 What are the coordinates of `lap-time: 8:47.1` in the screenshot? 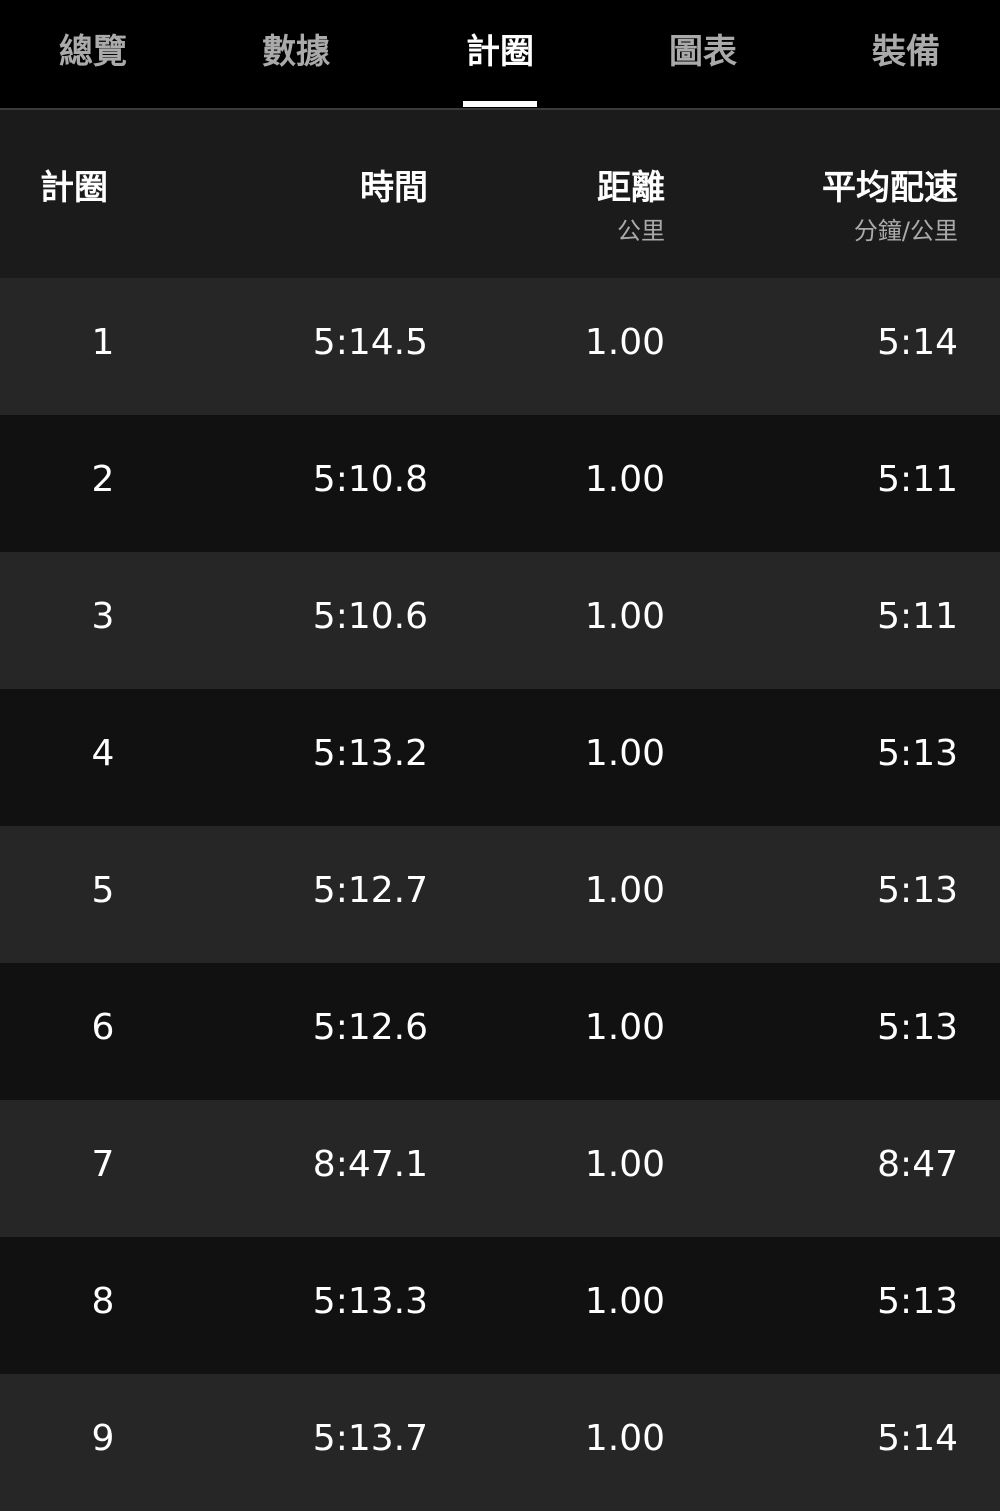 It's located at (370, 1164).